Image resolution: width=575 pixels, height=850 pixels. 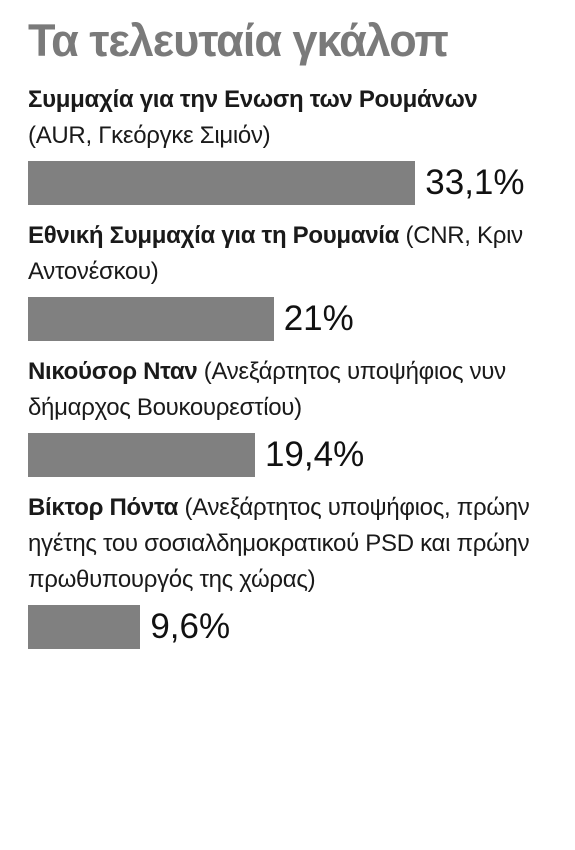 What do you see at coordinates (238, 40) in the screenshot?
I see `chart-title: Τα τελευταία γκάλοπ` at bounding box center [238, 40].